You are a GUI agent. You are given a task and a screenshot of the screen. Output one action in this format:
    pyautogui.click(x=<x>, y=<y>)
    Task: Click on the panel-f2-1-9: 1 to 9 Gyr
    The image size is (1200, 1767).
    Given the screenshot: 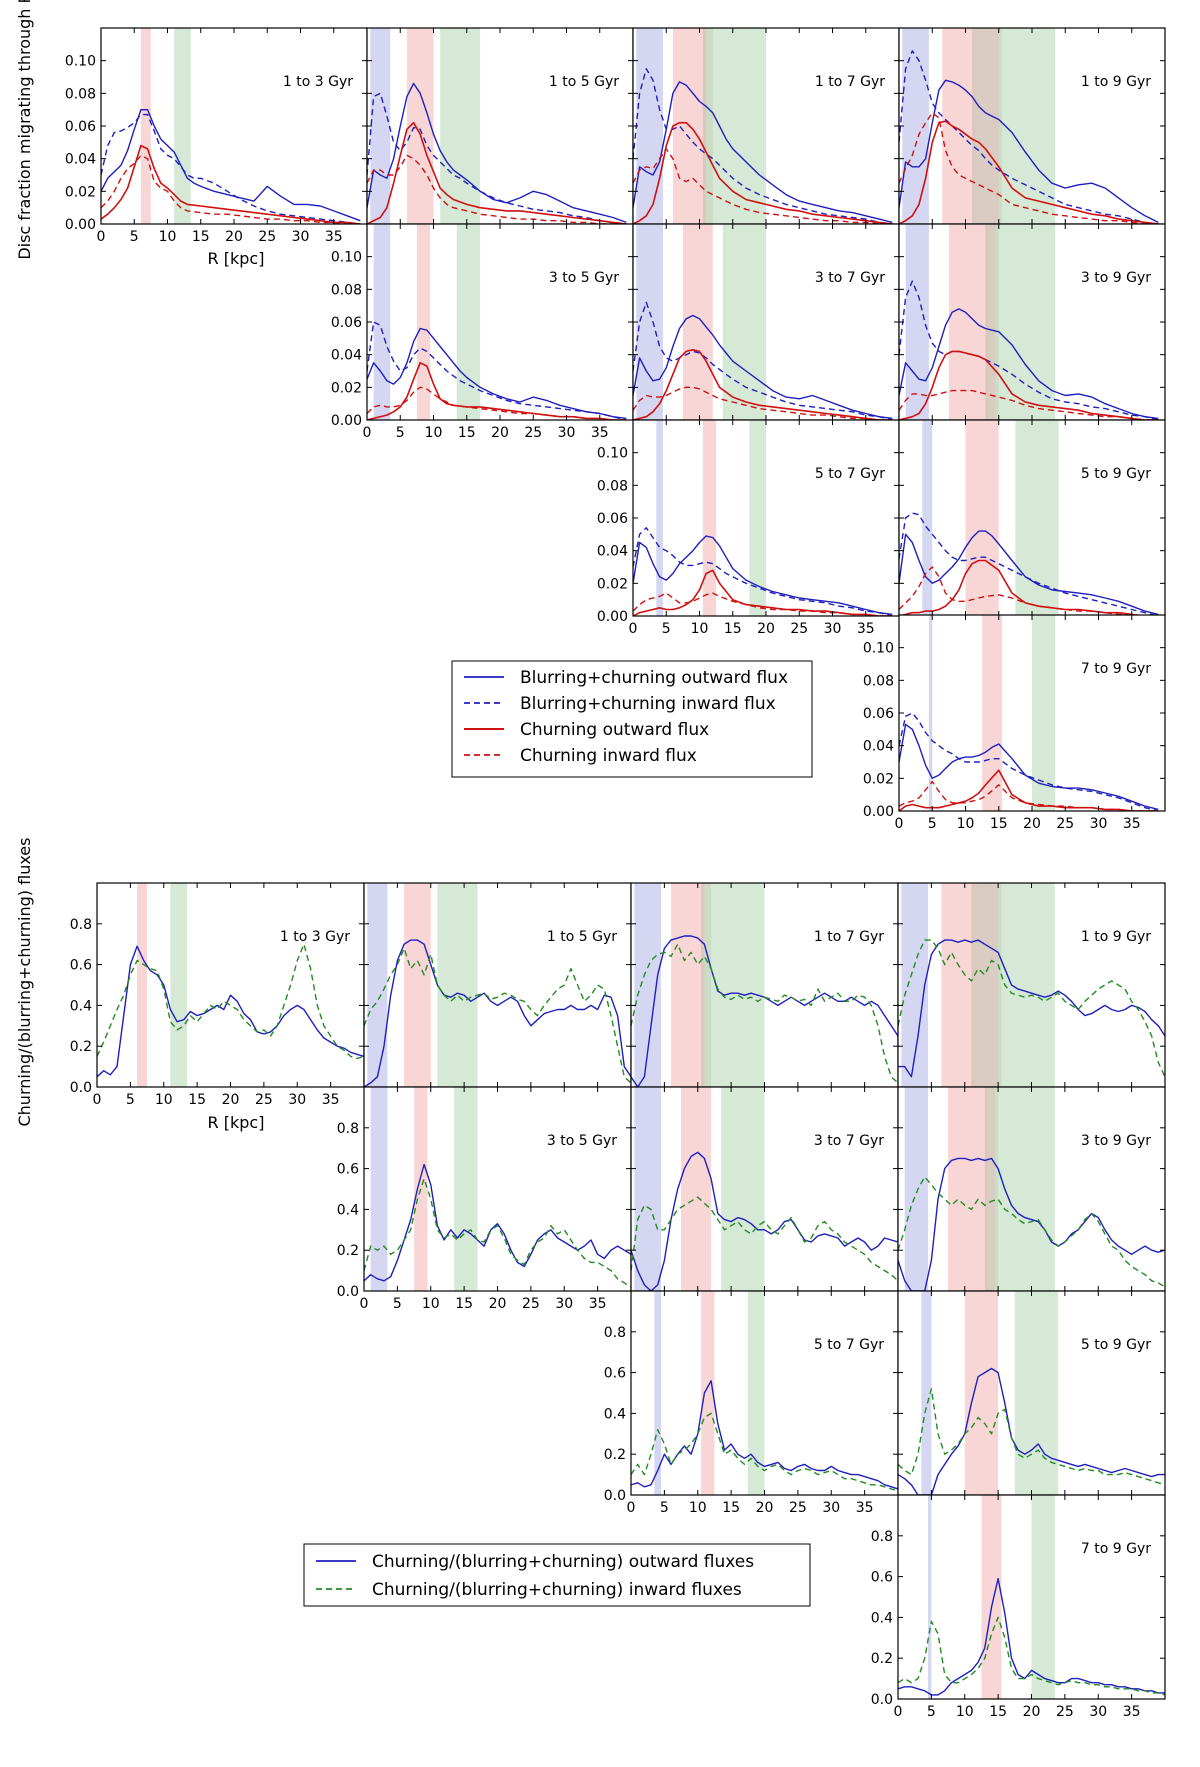 What is the action you would take?
    pyautogui.click(x=1031, y=985)
    